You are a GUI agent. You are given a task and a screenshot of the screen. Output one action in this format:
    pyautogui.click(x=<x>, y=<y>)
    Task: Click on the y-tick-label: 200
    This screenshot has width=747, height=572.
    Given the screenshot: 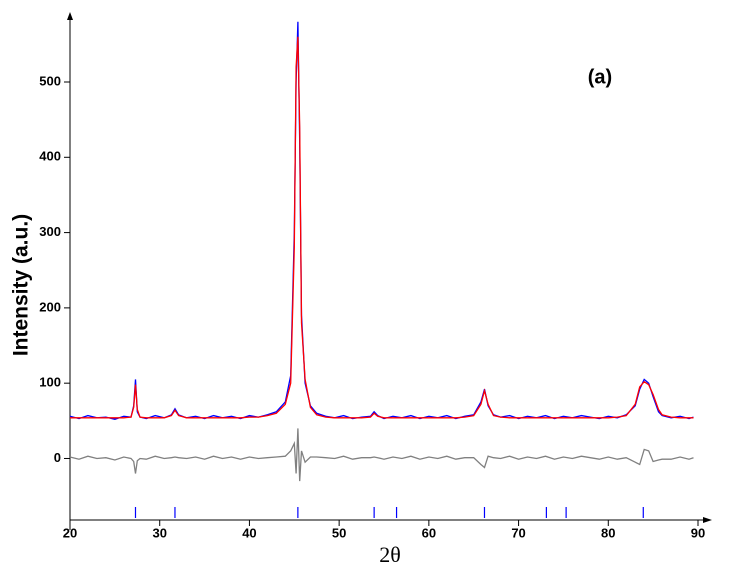 What is the action you would take?
    pyautogui.click(x=50, y=306)
    